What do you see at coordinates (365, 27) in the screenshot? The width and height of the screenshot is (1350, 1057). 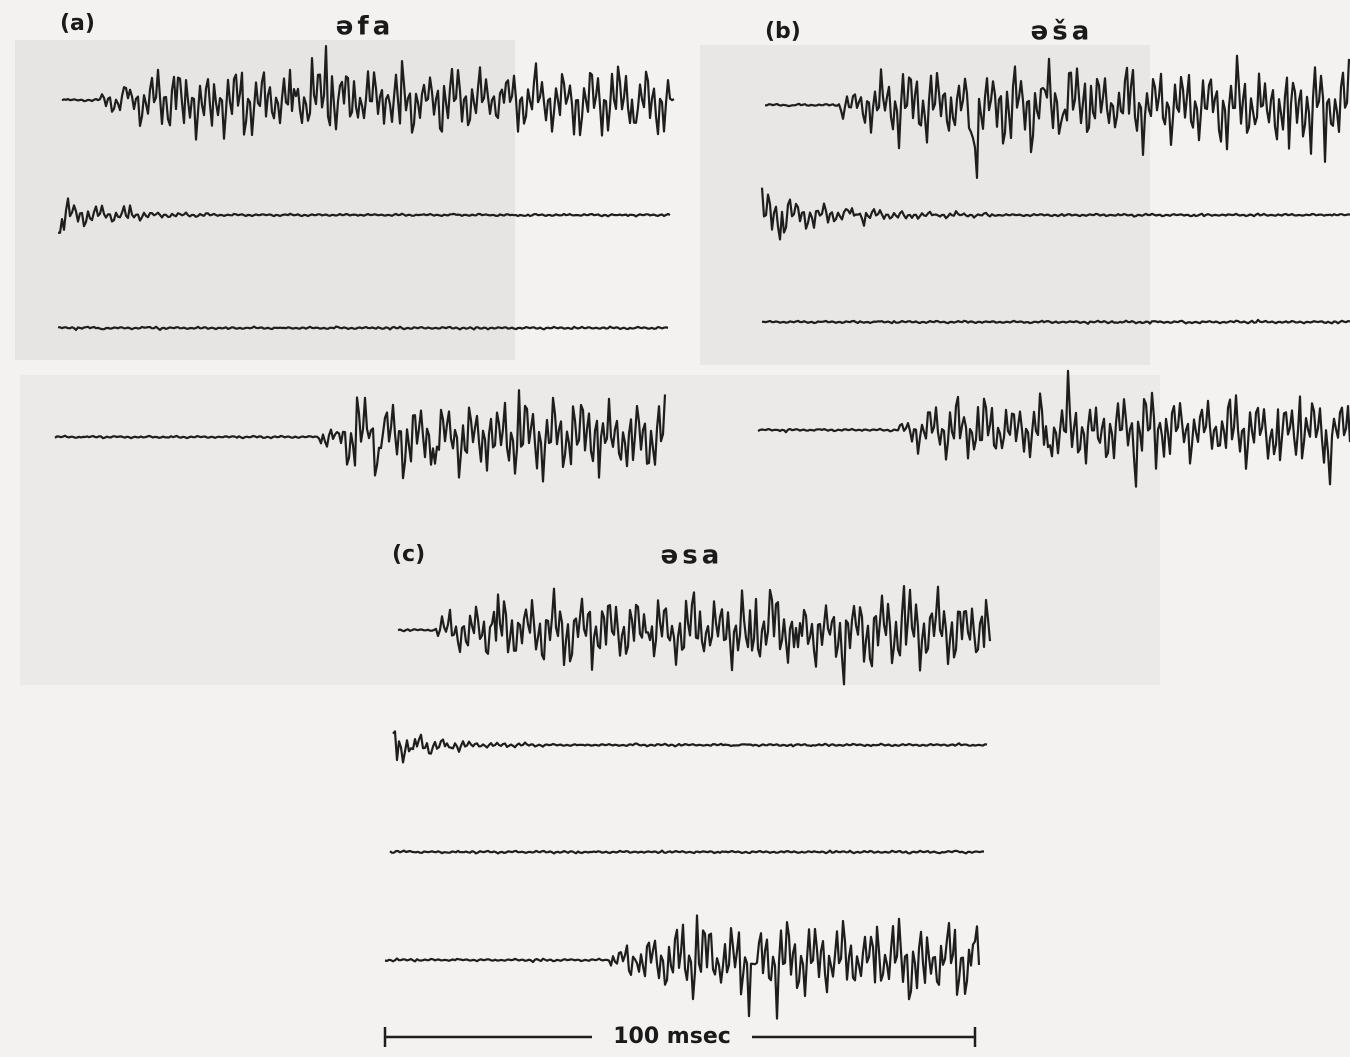 I see `panel-title: əfa` at bounding box center [365, 27].